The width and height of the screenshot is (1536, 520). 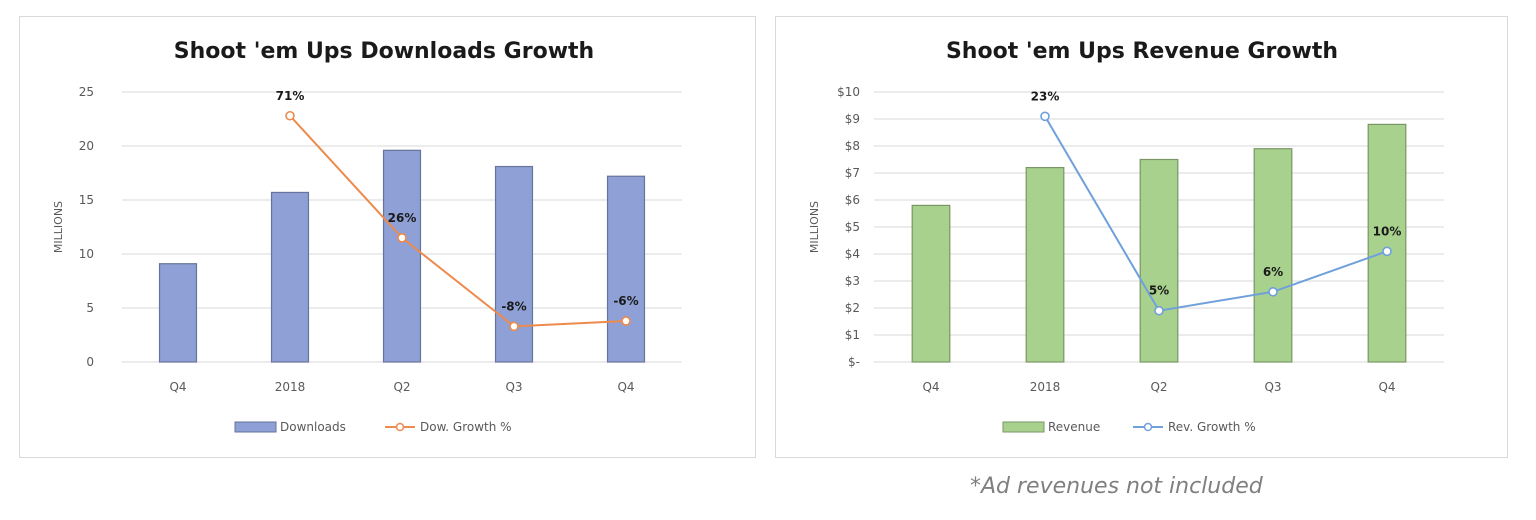 I want to click on footnote-text: *Ad revenues not included, so click(x=1116, y=486).